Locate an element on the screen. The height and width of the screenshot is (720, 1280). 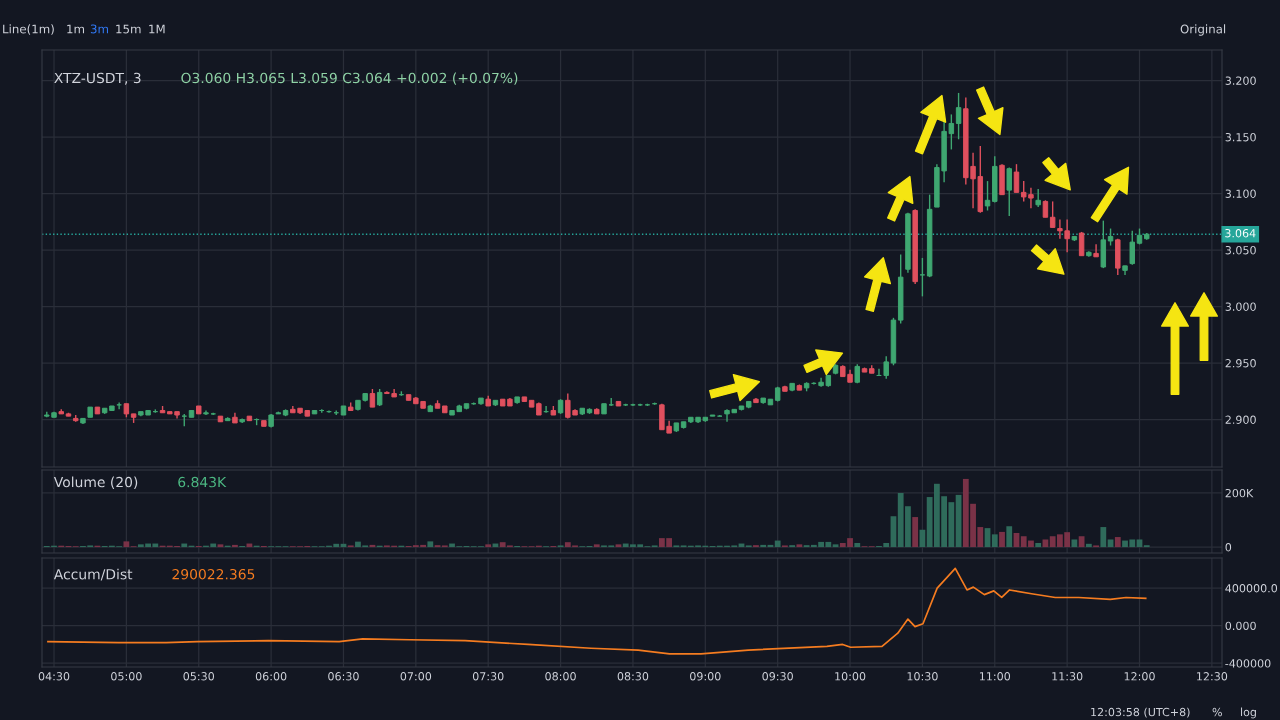
text: 12:03:58 (UTC+8) is located at coordinates (1140, 712).